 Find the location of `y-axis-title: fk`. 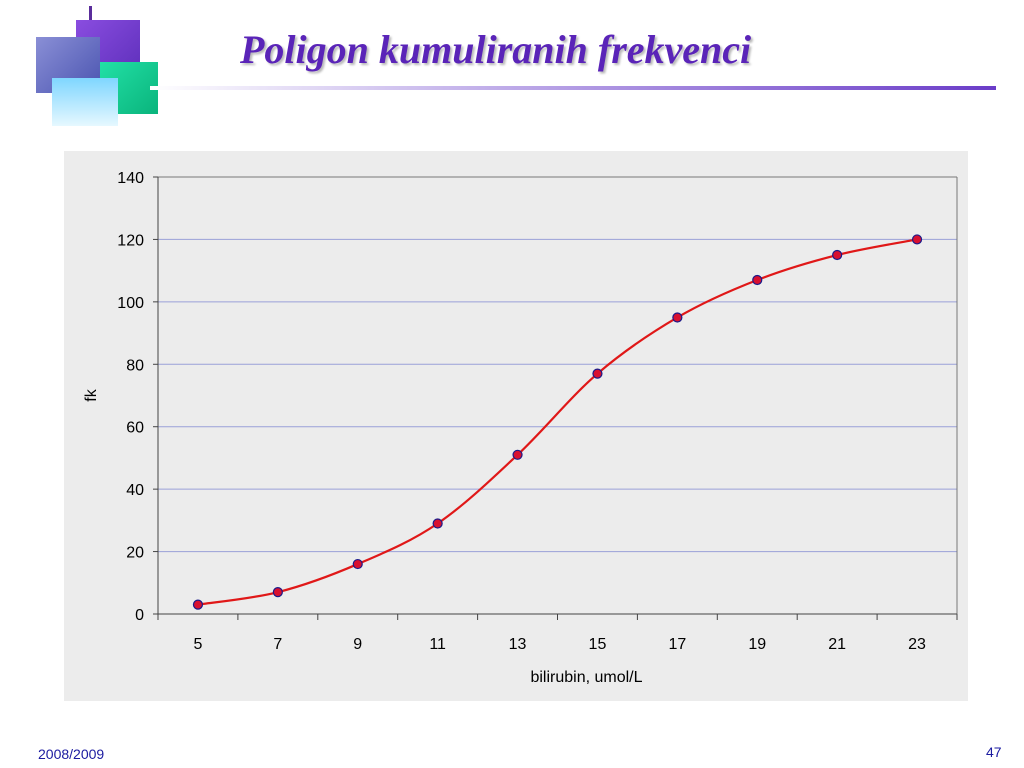

y-axis-title: fk is located at coordinates (91, 394).